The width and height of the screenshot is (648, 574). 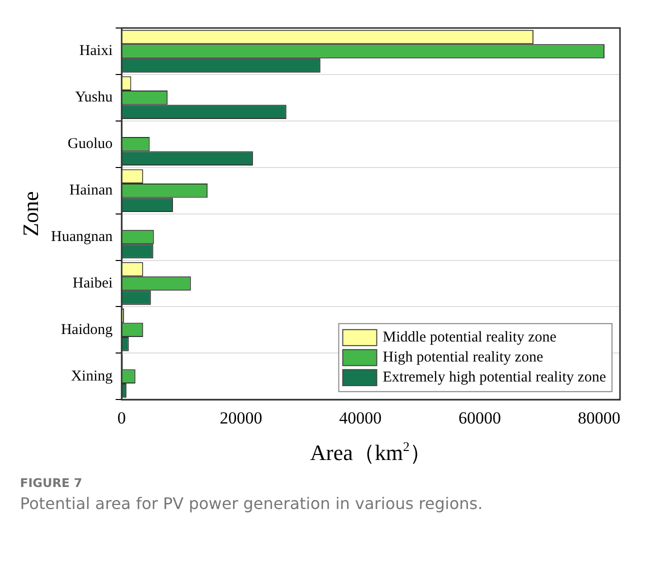 I want to click on y-tick-label: Haidong, so click(x=87, y=330).